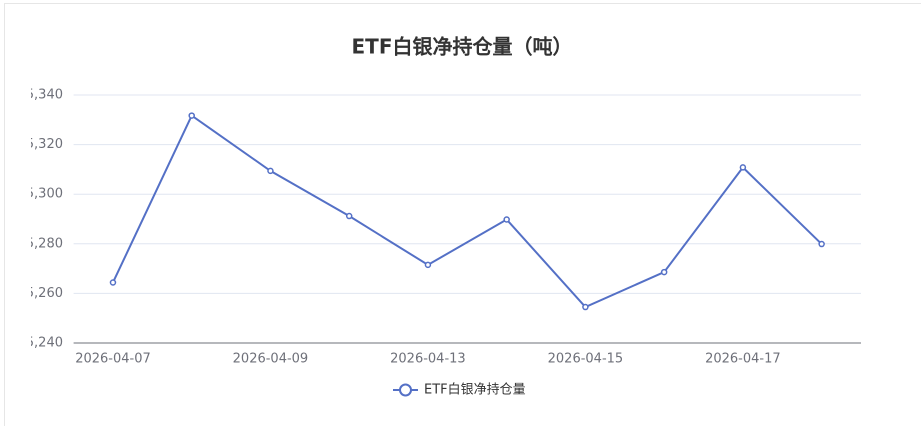 The height and width of the screenshot is (426, 921). Describe the element at coordinates (41, 95) in the screenshot. I see `y-tick-label: 15,340` at that location.